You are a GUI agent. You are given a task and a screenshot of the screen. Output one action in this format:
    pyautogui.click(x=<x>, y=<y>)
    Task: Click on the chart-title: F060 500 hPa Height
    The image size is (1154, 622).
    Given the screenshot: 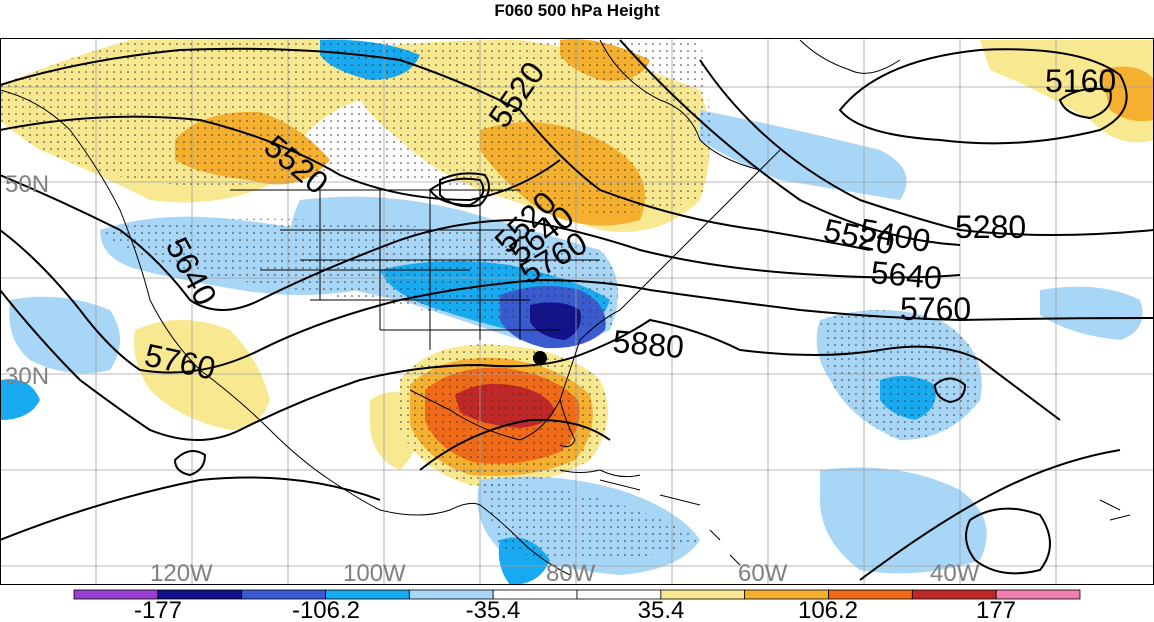 What is the action you would take?
    pyautogui.click(x=577, y=10)
    